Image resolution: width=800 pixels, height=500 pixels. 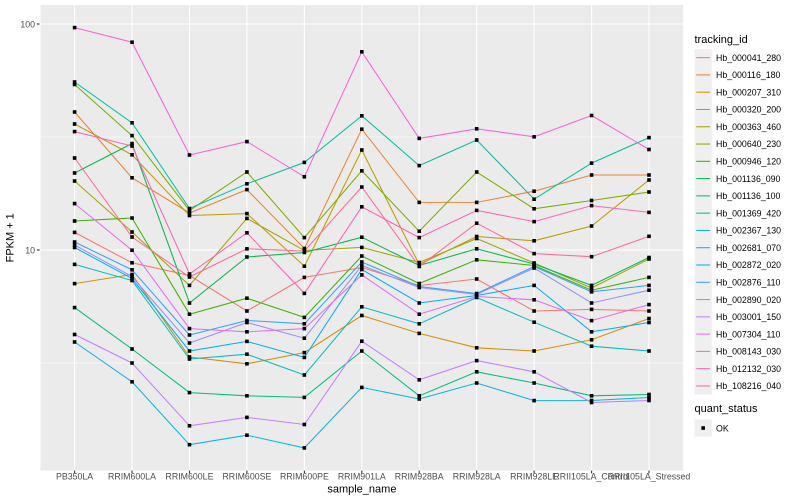 What do you see at coordinates (748, 144) in the screenshot?
I see `svg-text: Hb_000640_230` at bounding box center [748, 144].